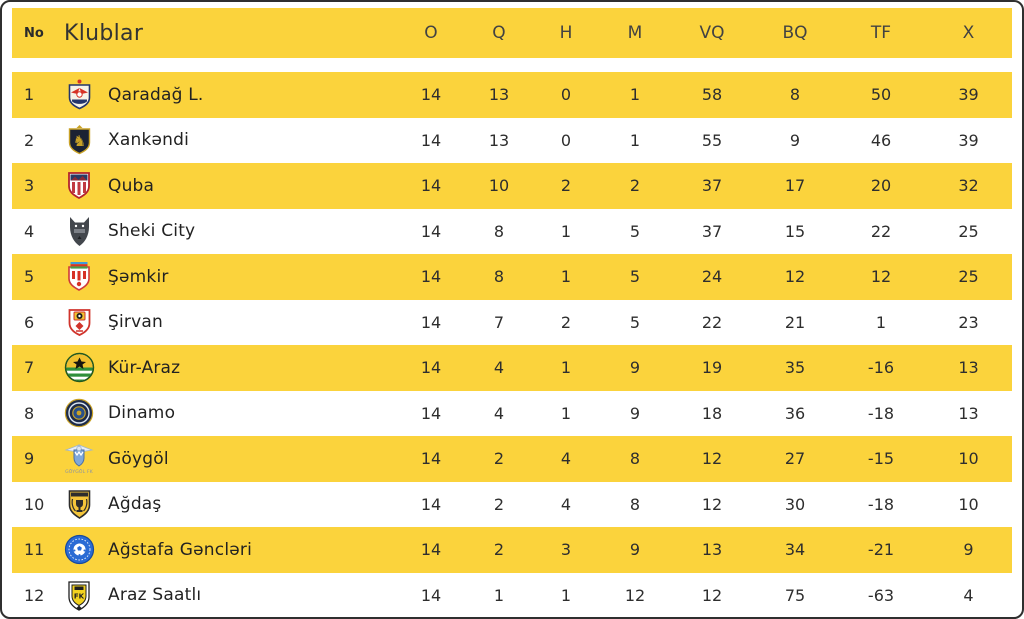  I want to click on wins-cell: 8, so click(499, 231).